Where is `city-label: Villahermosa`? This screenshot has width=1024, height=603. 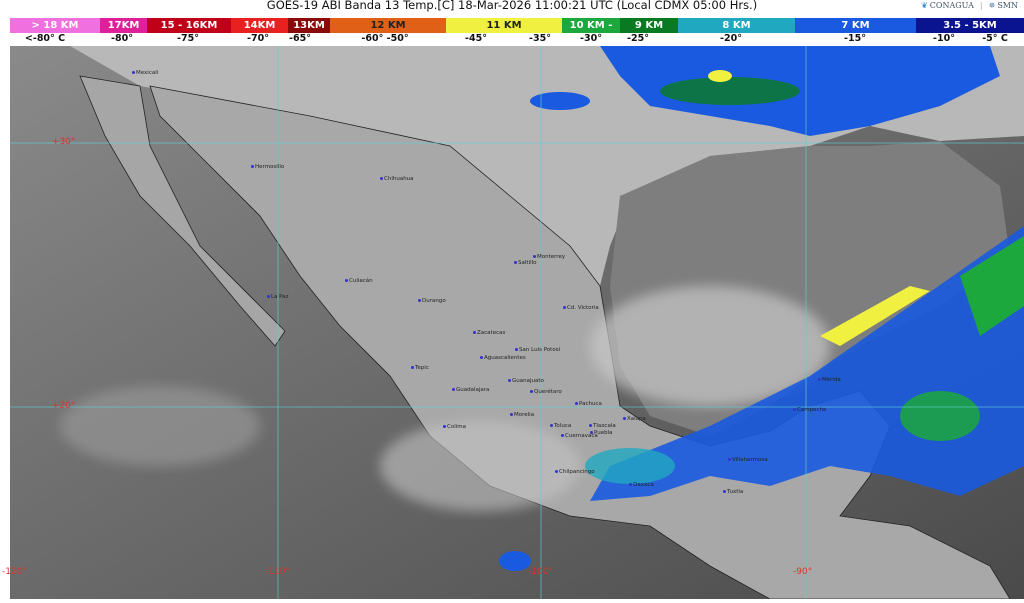 city-label: Villahermosa is located at coordinates (748, 460).